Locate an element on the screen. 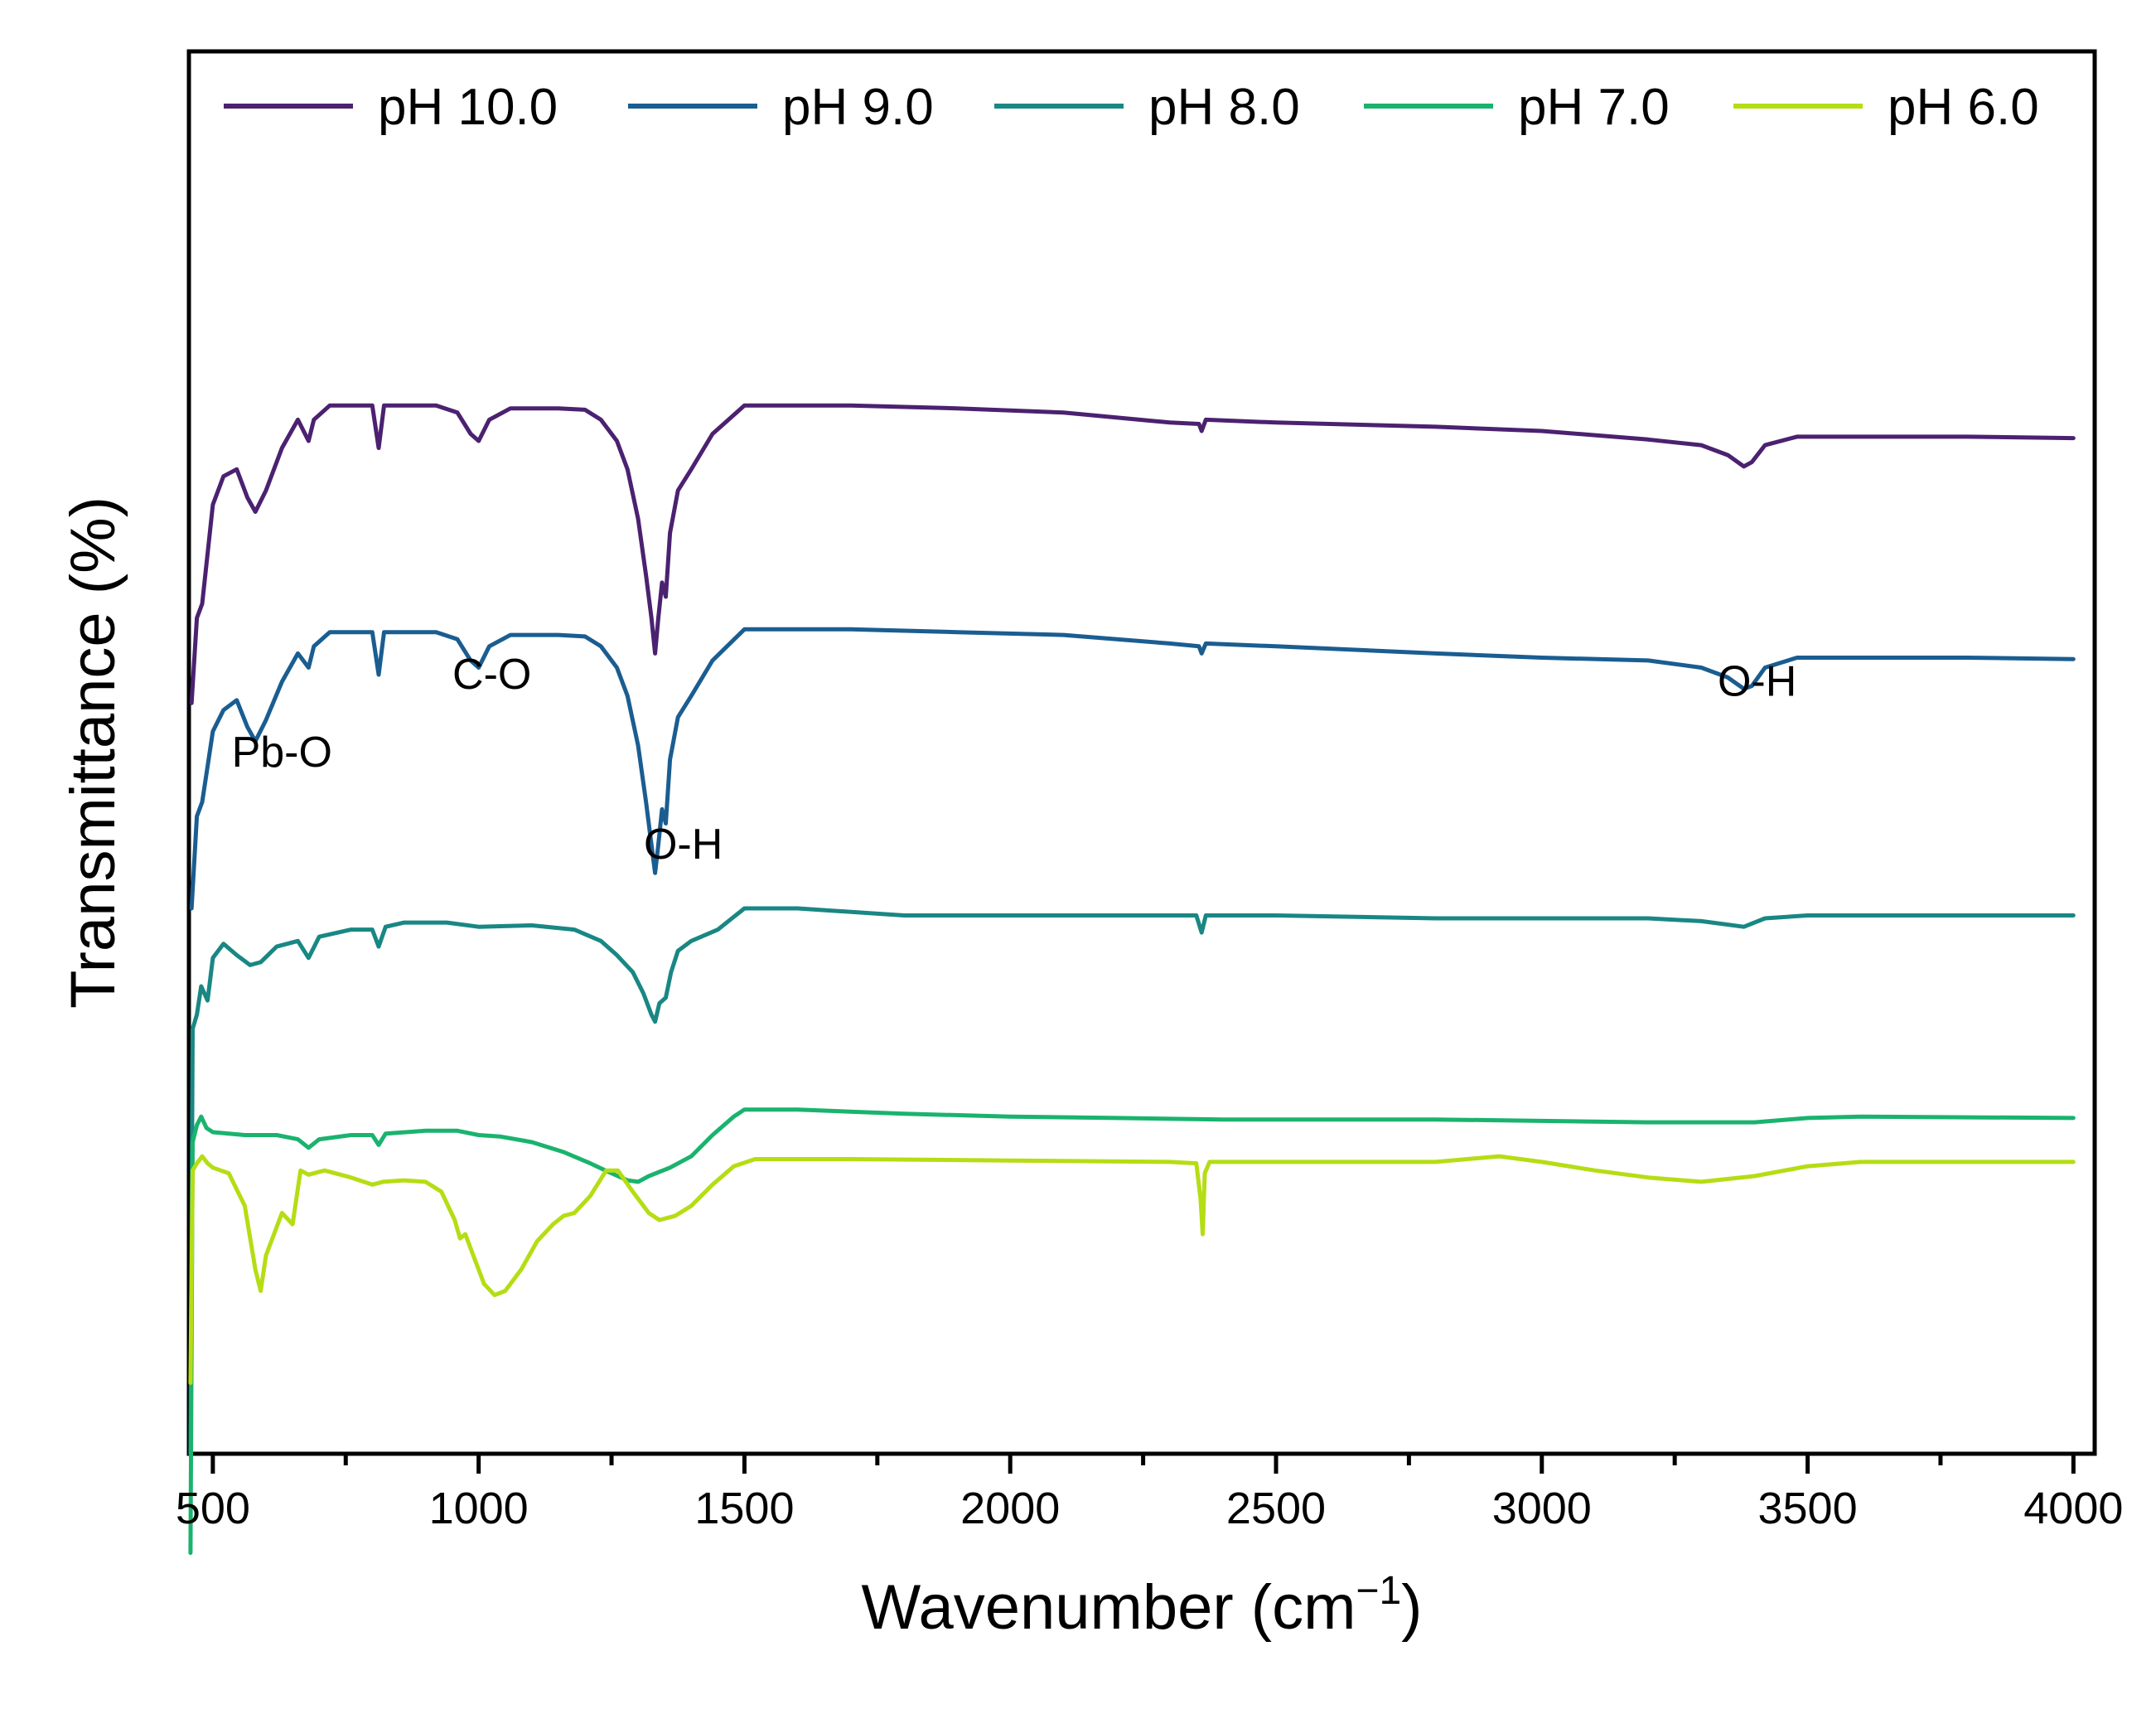  x-tick-label-1500: 1500 is located at coordinates (744, 1508).